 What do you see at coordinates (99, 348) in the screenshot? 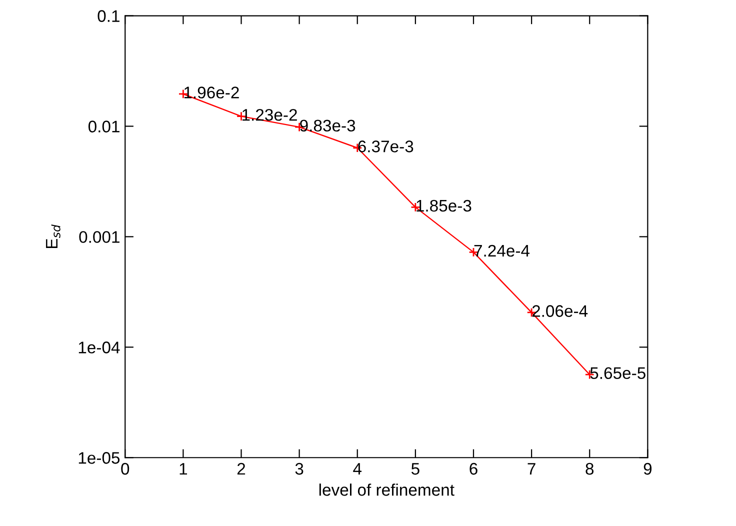
I see `y-tick-label: 1e-04` at bounding box center [99, 348].